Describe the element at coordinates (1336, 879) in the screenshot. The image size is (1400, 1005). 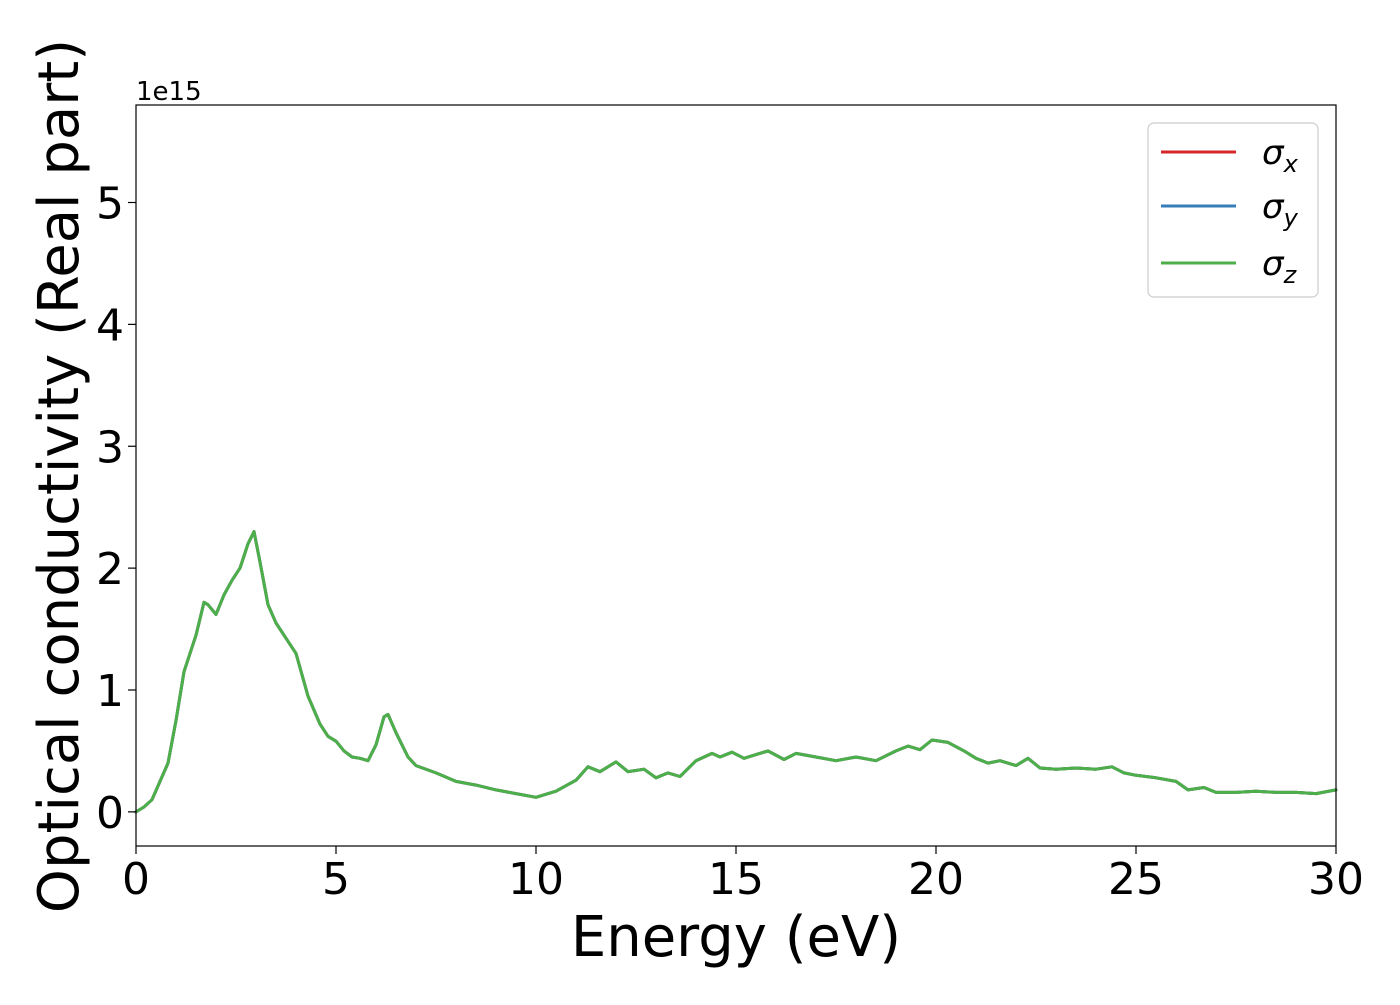
I see `x-tick-label: 30` at that location.